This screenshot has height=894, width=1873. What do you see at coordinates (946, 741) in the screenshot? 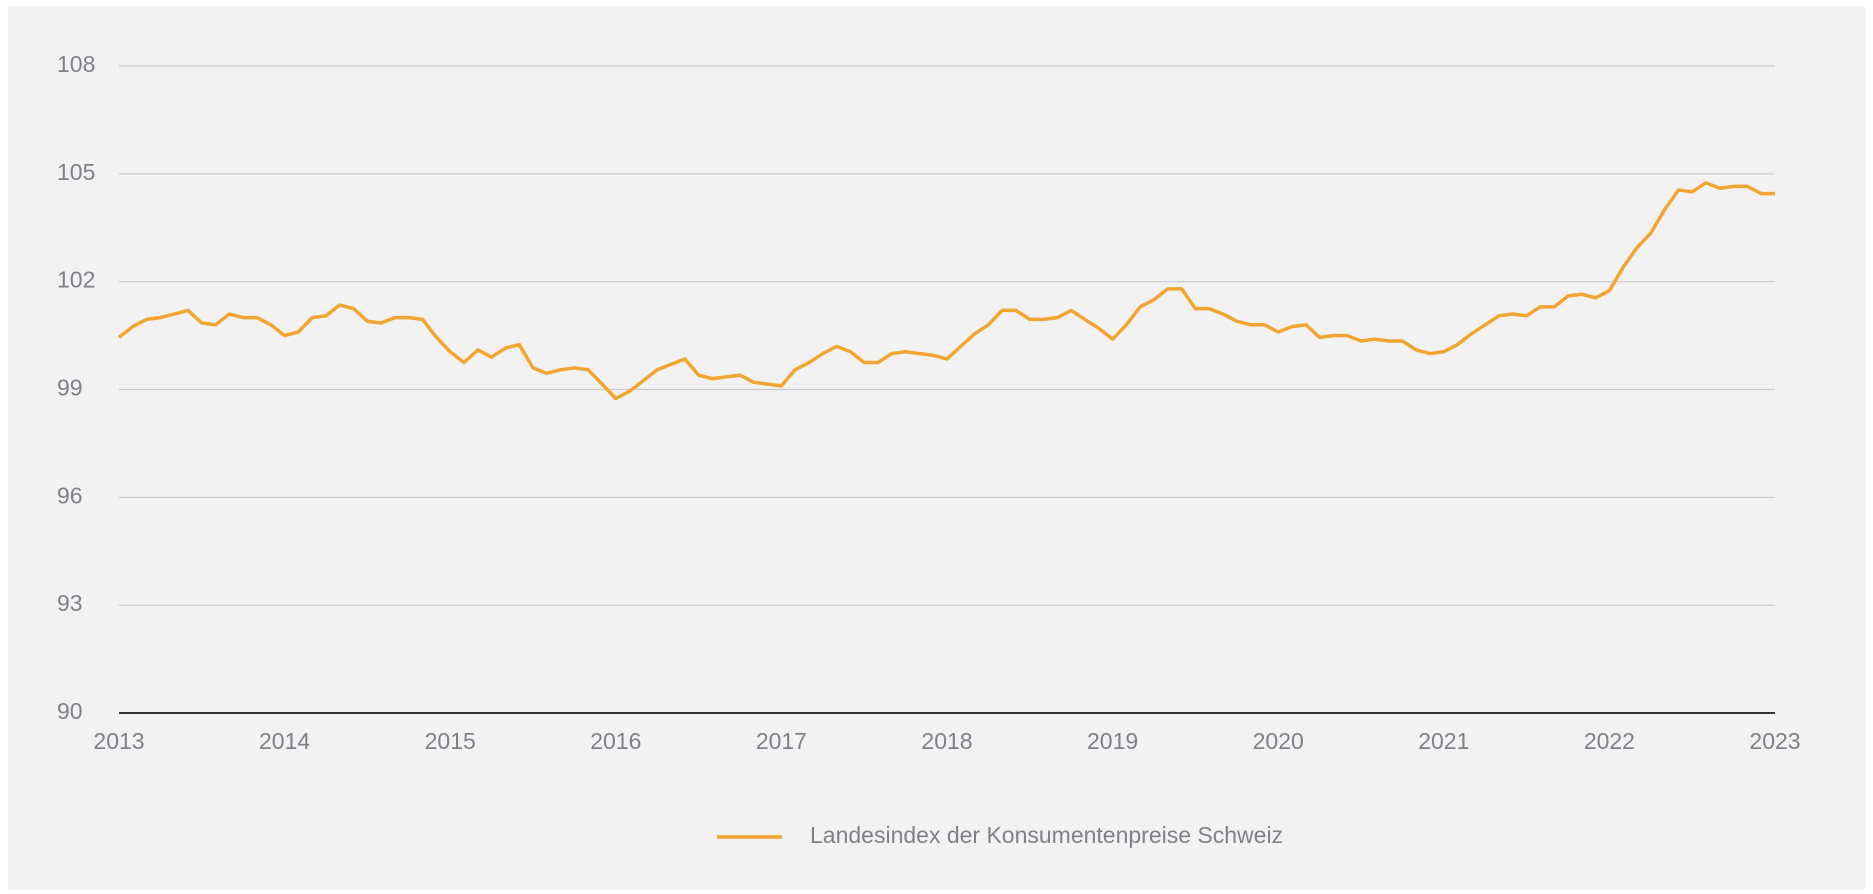
I see `x-tick-label: 2018` at bounding box center [946, 741].